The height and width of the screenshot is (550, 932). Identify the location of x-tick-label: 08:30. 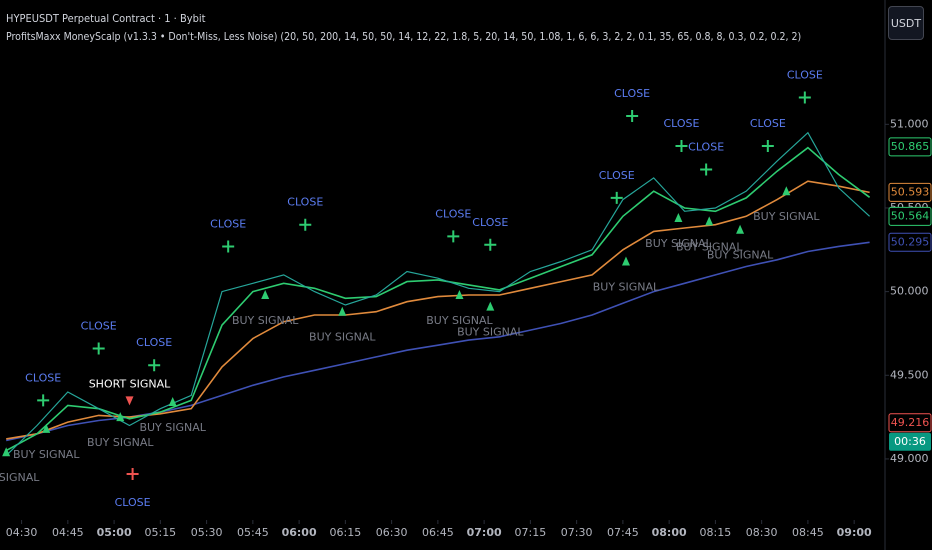
(762, 532).